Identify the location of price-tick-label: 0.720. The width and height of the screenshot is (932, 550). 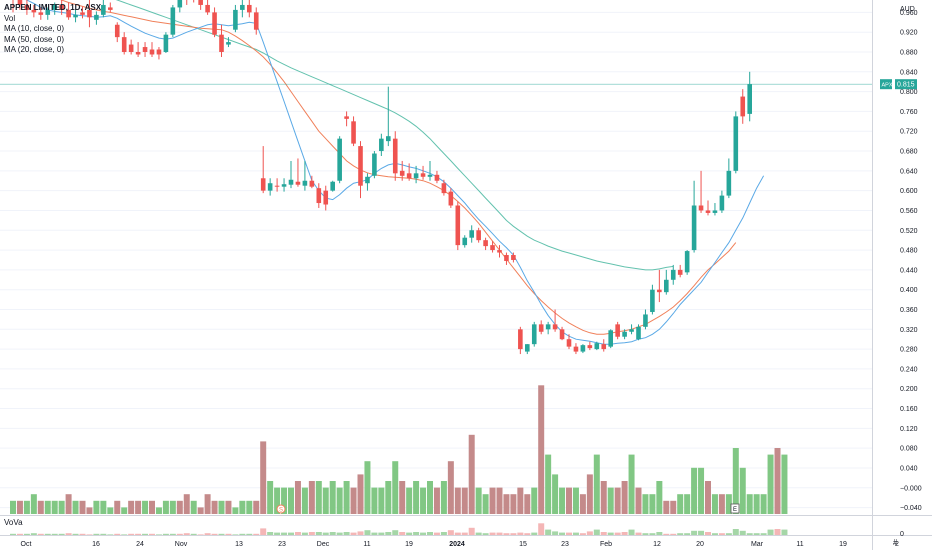
(909, 132).